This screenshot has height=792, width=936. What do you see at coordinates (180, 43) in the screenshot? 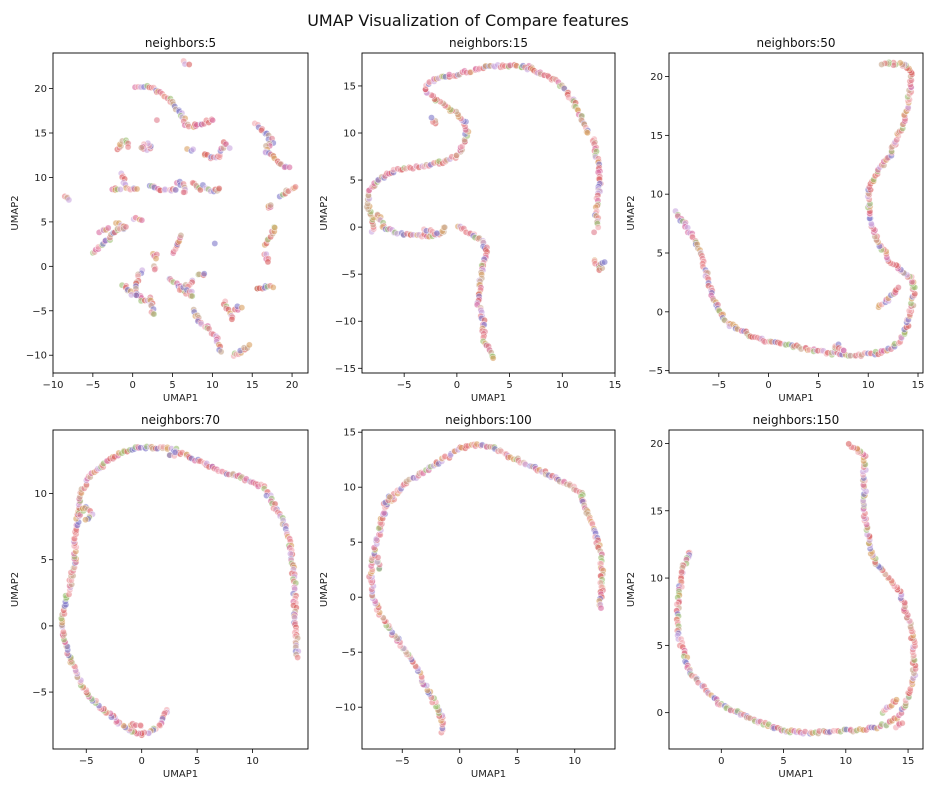
I see `panel-title: neighbors:5` at bounding box center [180, 43].